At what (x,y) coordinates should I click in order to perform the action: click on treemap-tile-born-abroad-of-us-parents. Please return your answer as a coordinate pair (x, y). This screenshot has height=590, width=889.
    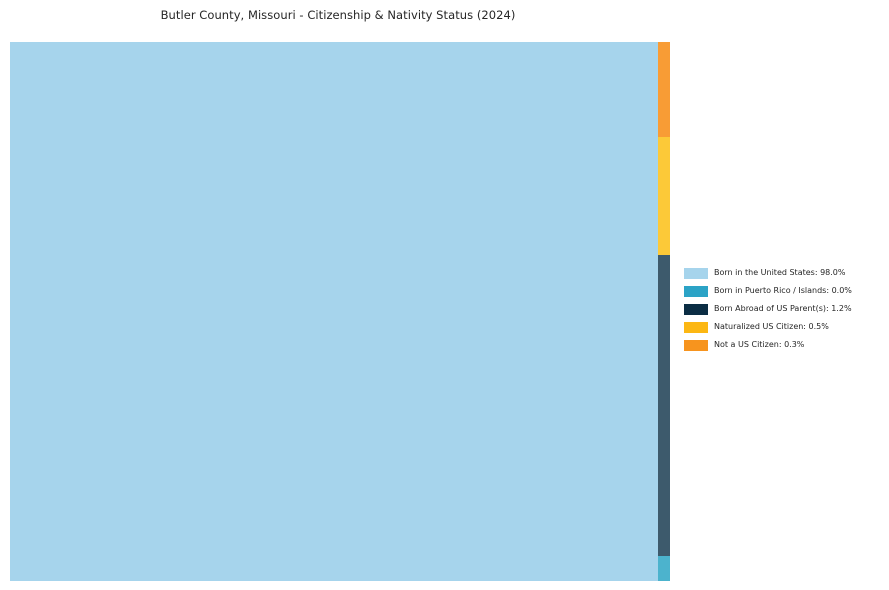
    Looking at the image, I should click on (663, 405).